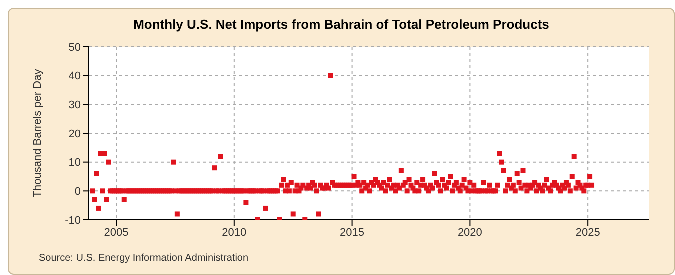 The image size is (675, 275). What do you see at coordinates (144, 258) in the screenshot?
I see `source-note: Source: U.S. Energy Information Administration` at bounding box center [144, 258].